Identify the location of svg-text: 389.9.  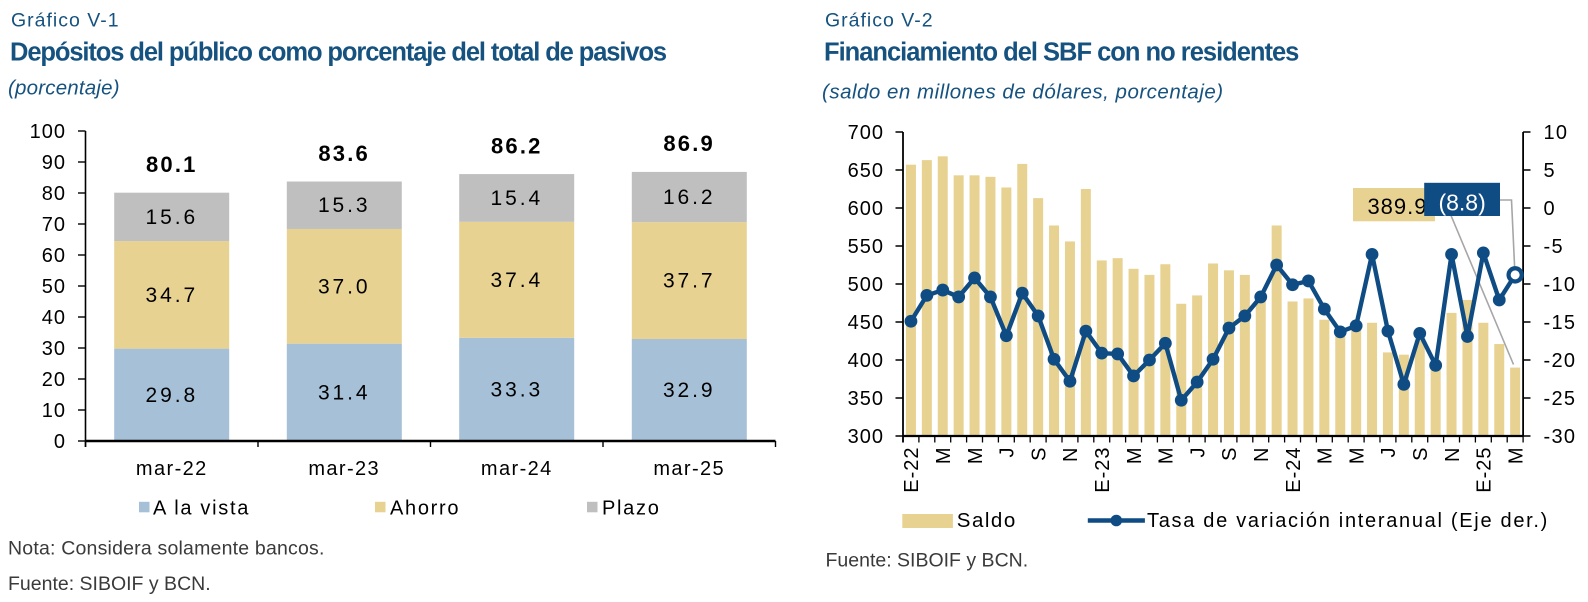
(1397, 206).